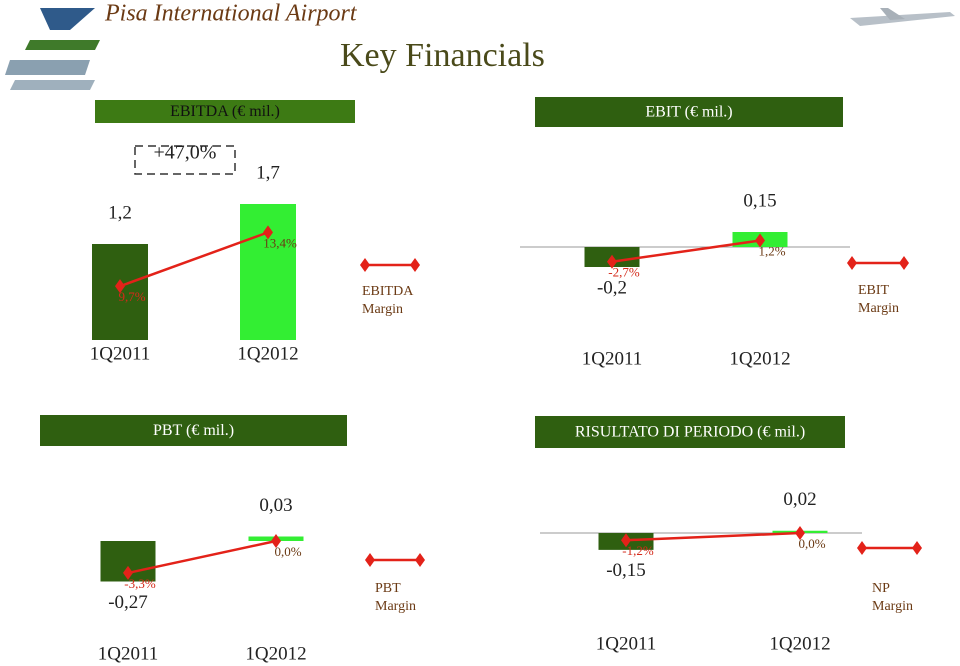 The width and height of the screenshot is (960, 666). What do you see at coordinates (626, 570) in the screenshot?
I see `value-label: -0,15` at bounding box center [626, 570].